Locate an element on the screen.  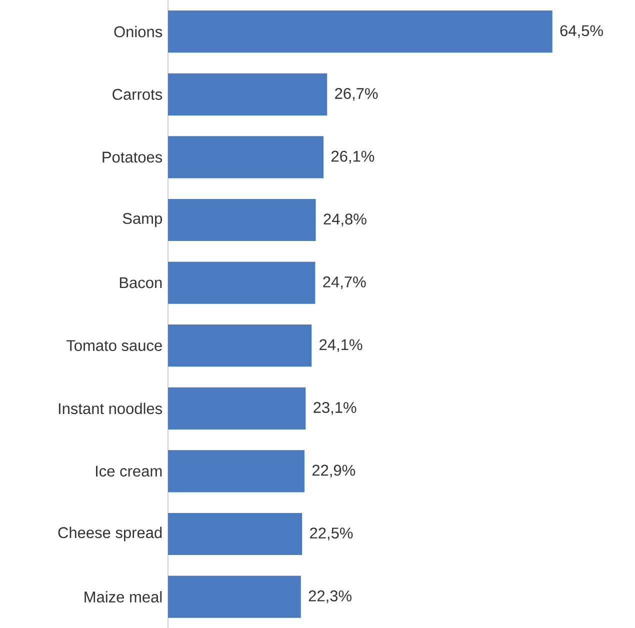
y-tick-label: Maize meal is located at coordinates (123, 596).